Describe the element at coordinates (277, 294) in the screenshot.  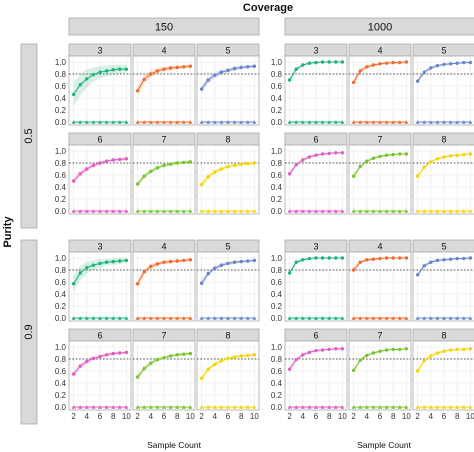
I see `y-tick-label: 0.4` at that location.